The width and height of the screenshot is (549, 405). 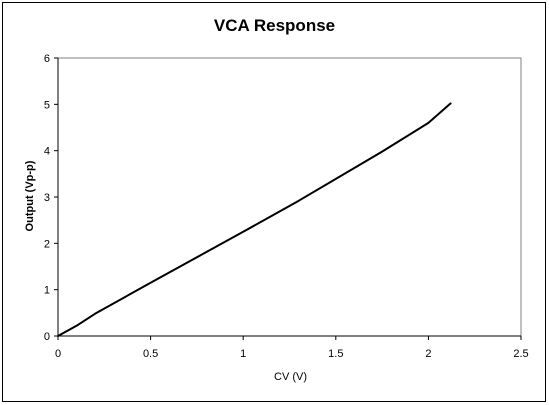 I want to click on y-tick-label: 2, so click(x=47, y=244).